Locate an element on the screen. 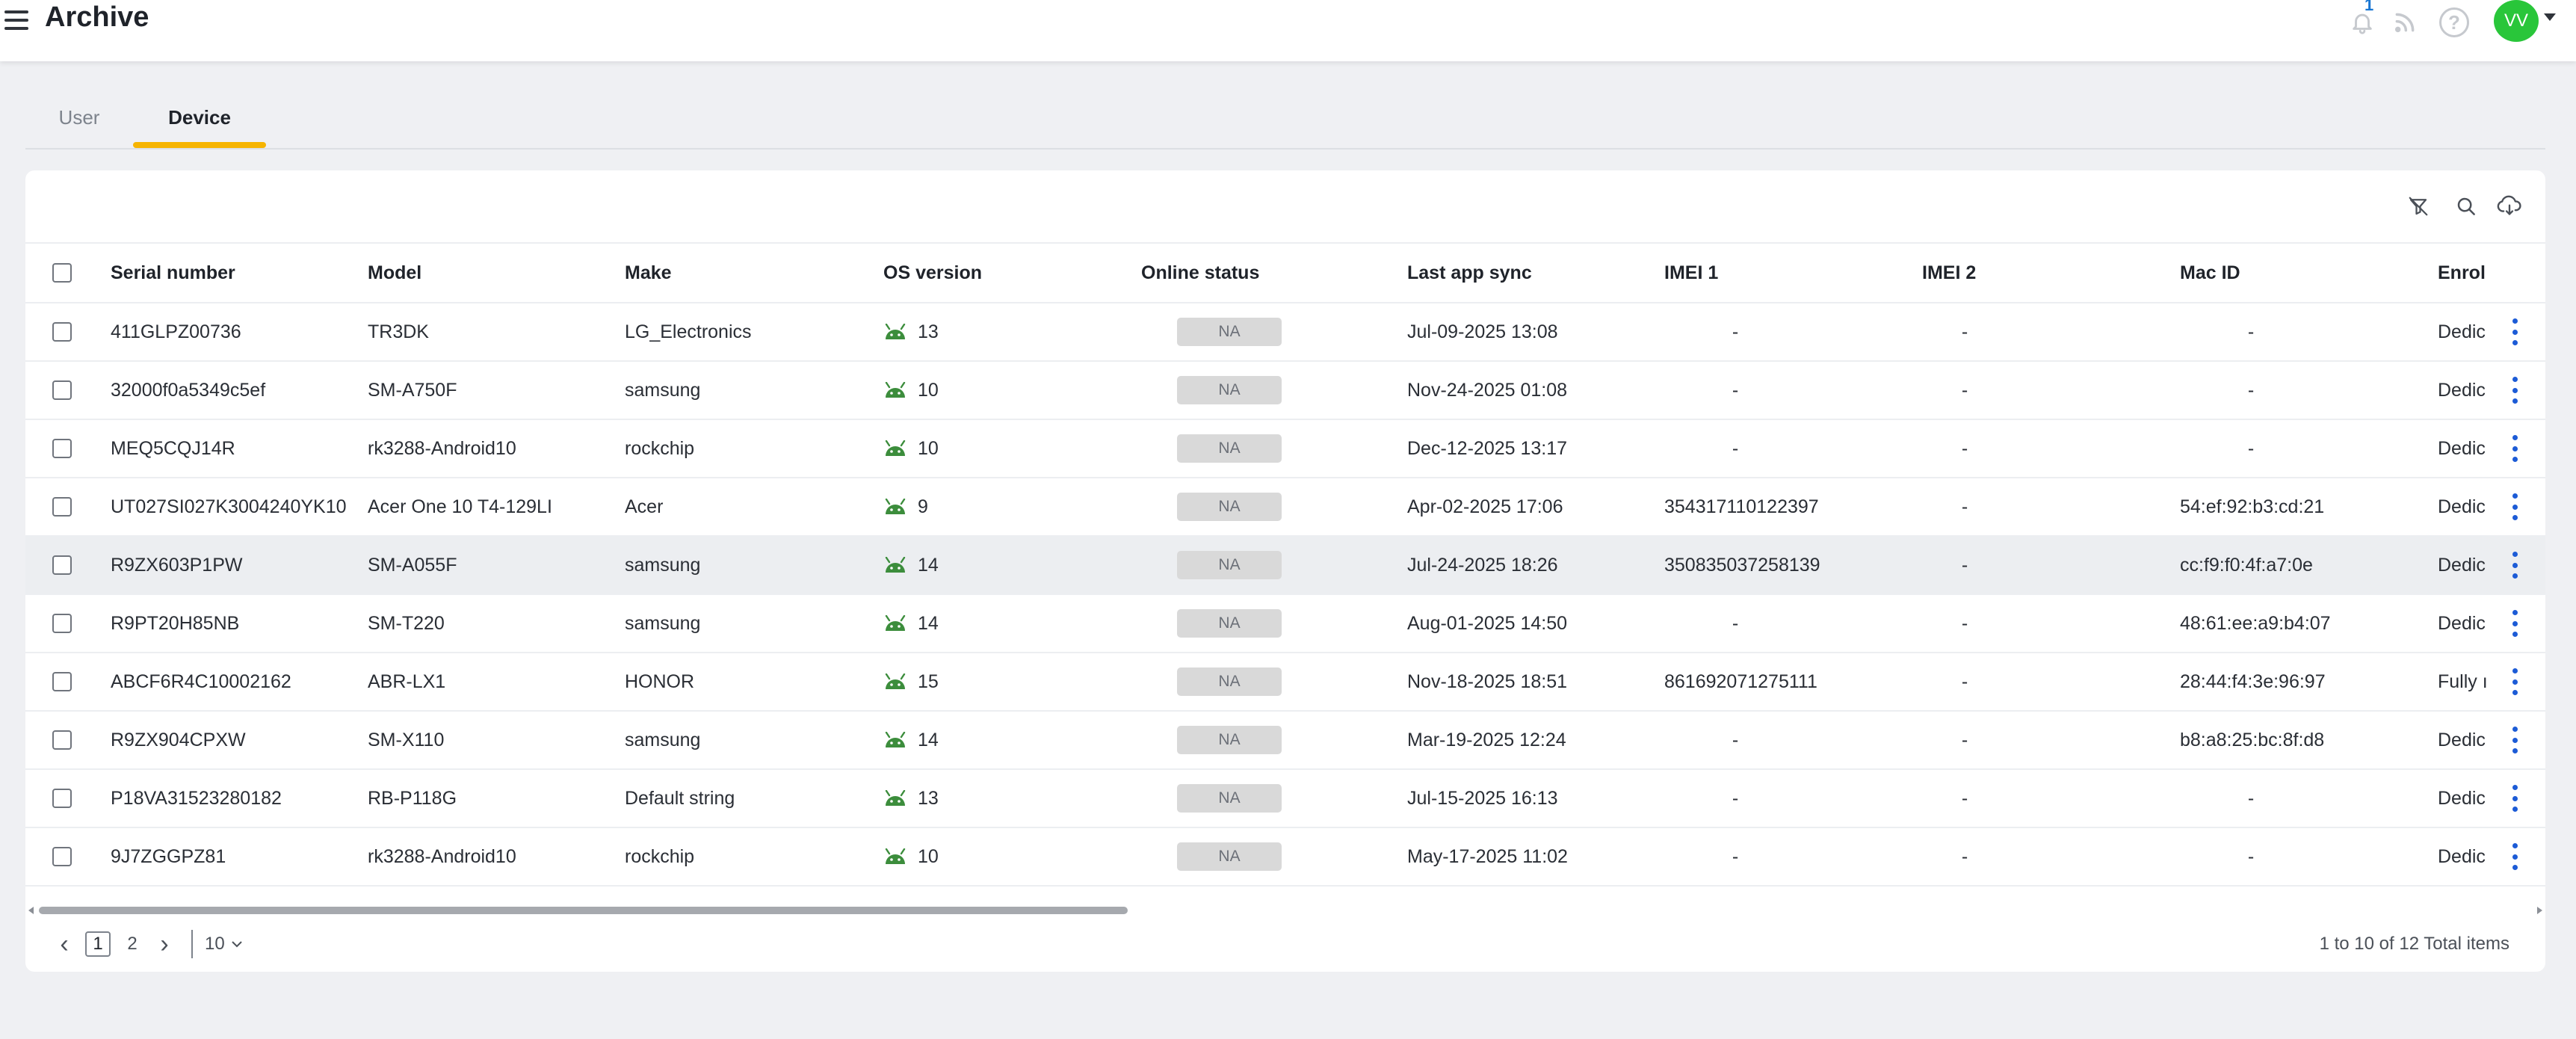 The image size is (2576, 1039). page-size-select: 10 is located at coordinates (231, 944).